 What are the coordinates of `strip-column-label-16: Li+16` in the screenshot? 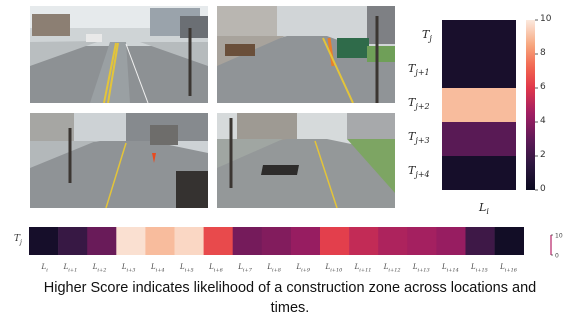 It's located at (508, 268).